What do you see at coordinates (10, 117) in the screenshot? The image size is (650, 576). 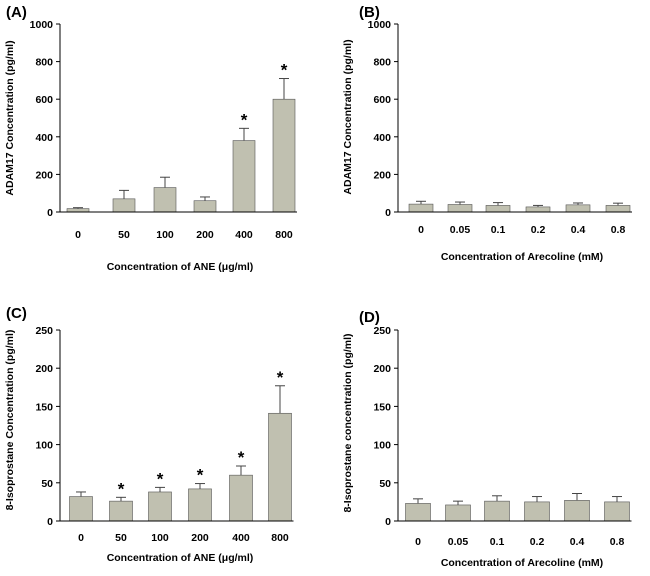 I see `panel-a-y-axis-label: ADAM17 Concentration (pg/ml)` at bounding box center [10, 117].